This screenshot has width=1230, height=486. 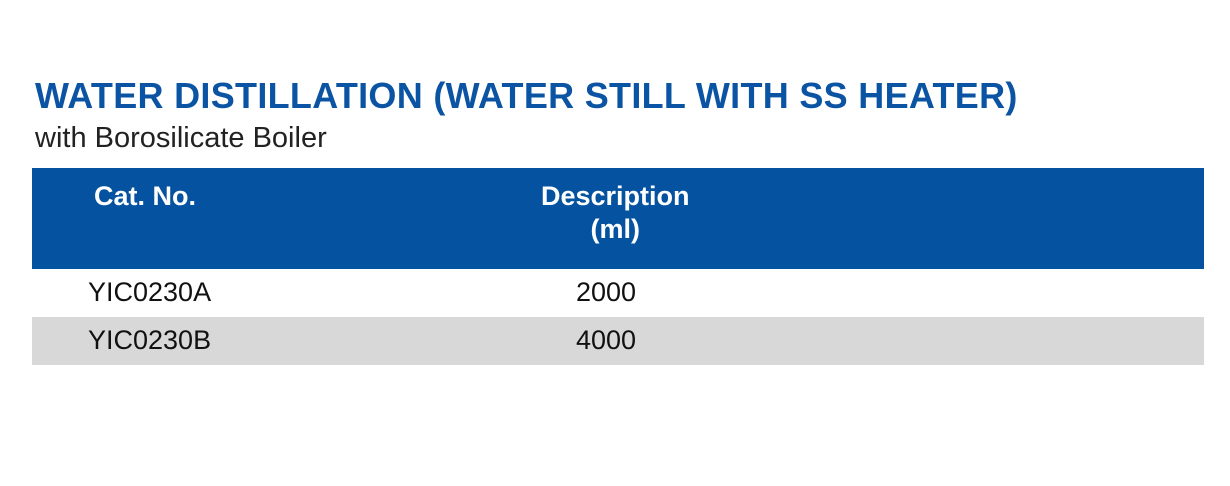 What do you see at coordinates (615, 229) in the screenshot?
I see `column-header-description-line2: (ml)` at bounding box center [615, 229].